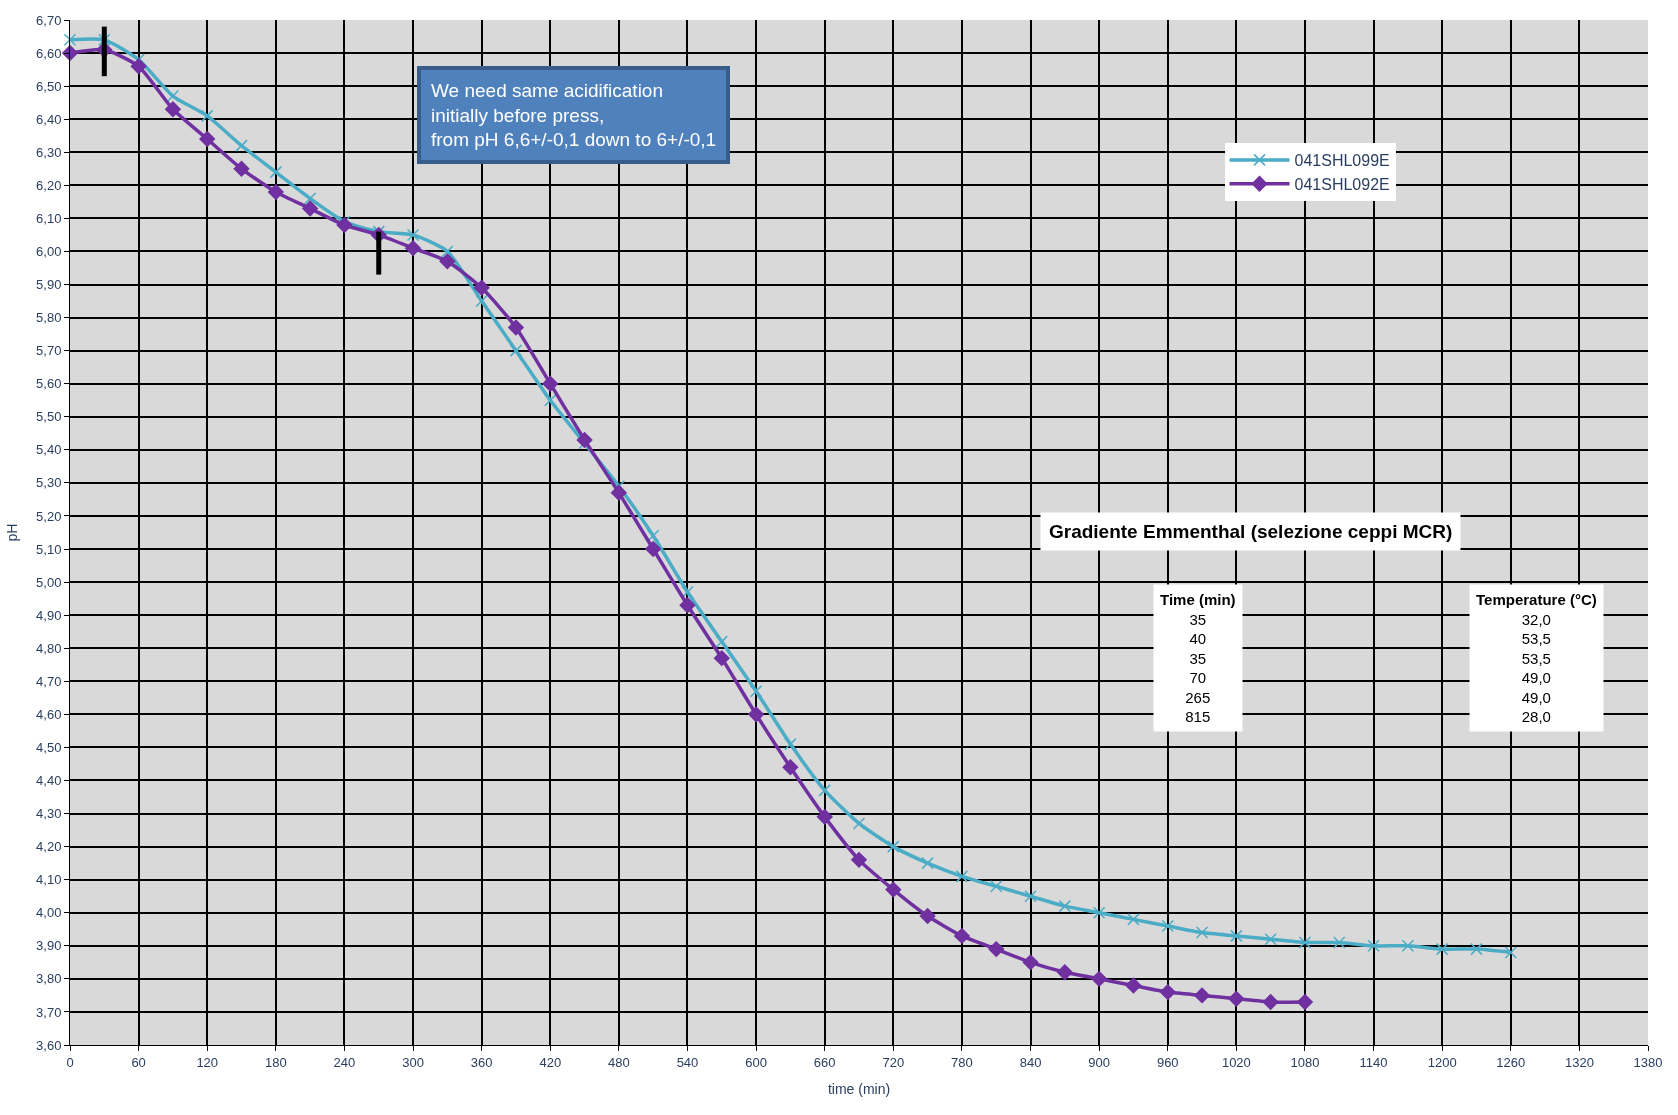  Describe the element at coordinates (1648, 1062) in the screenshot. I see `x-tick-label: 1380` at that location.